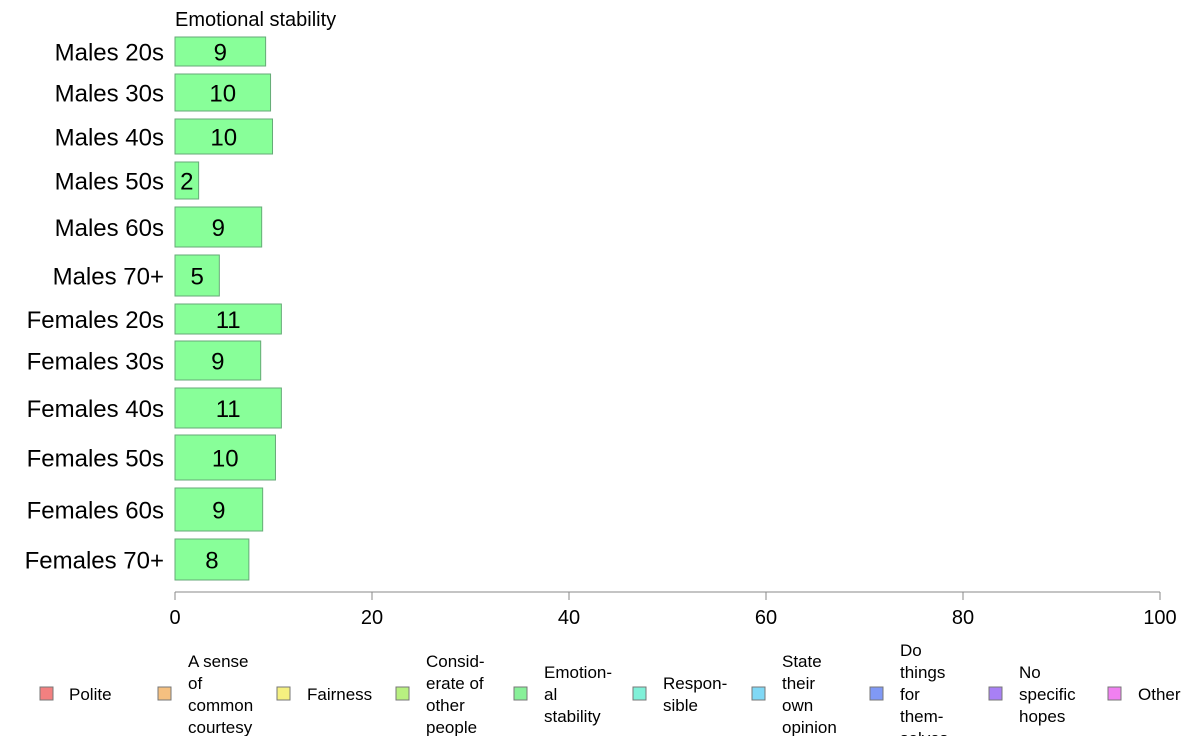 This screenshot has height=736, width=1188. I want to click on bar-value-label: 5, so click(196, 277).